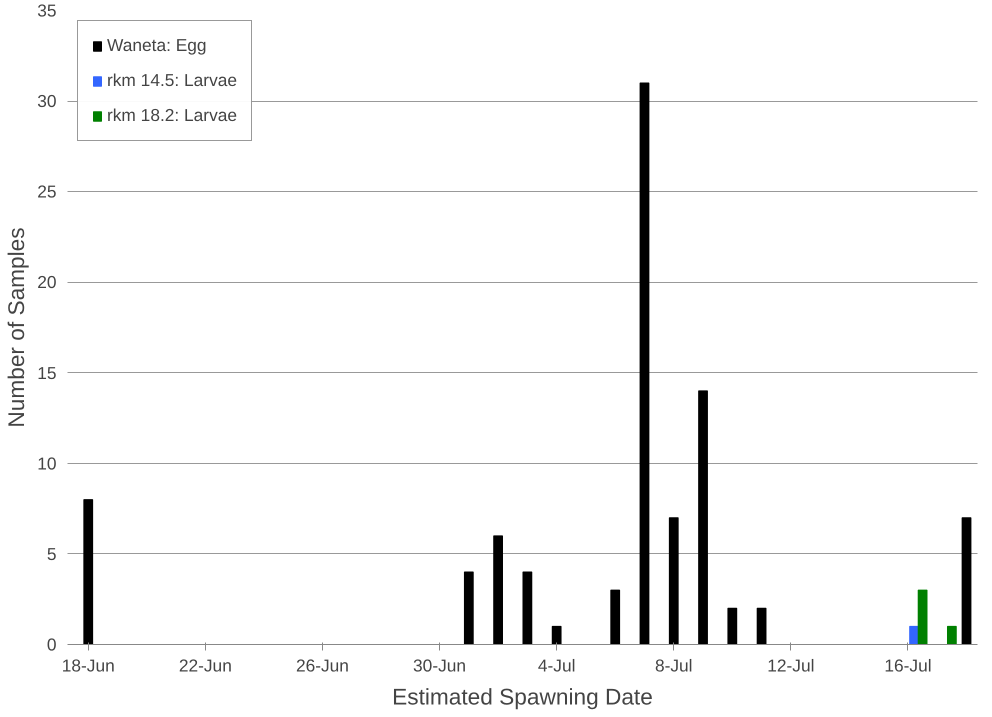  Describe the element at coordinates (439, 666) in the screenshot. I see `x-tick-label: 30-Jun` at that location.